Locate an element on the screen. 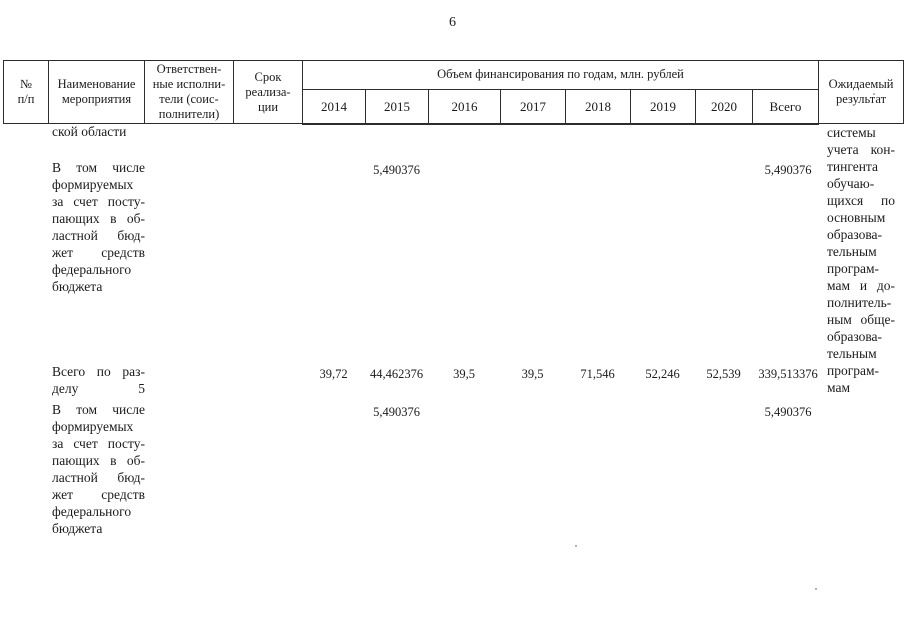  cell-section-total-total: 339,513376 is located at coordinates (788, 374).